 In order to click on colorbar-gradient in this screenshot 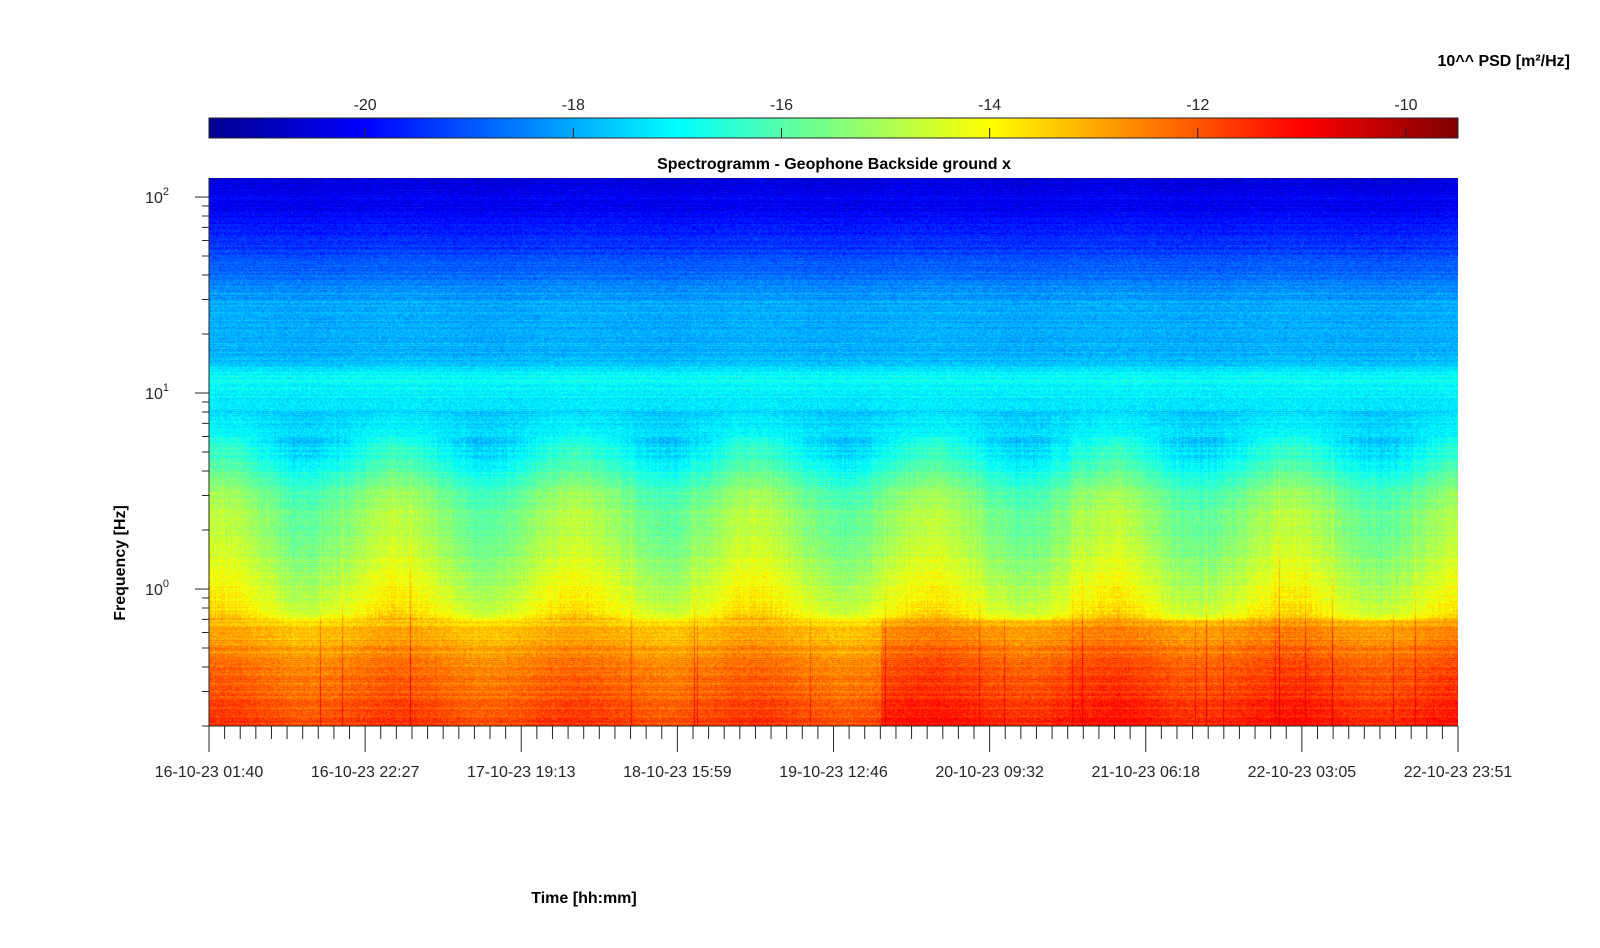, I will do `click(833, 128)`.